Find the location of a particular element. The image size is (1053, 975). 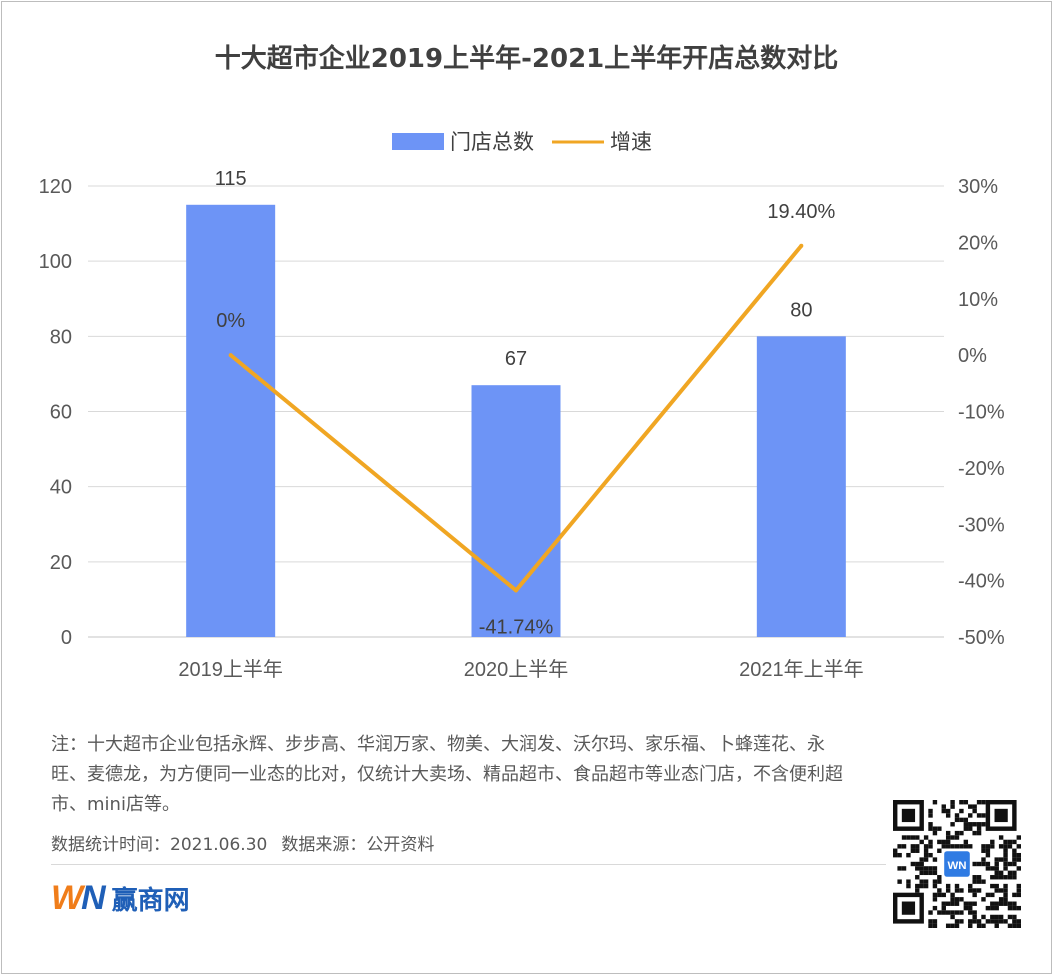

growth-point is located at coordinates (230, 355).